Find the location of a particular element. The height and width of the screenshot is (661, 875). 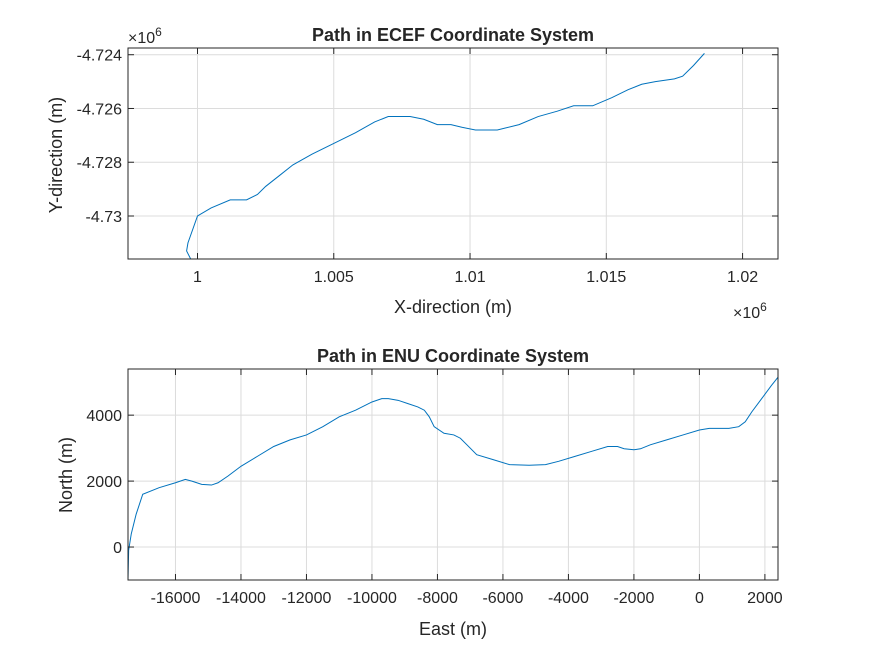

enu-x-tick-label: -12000 is located at coordinates (307, 598).